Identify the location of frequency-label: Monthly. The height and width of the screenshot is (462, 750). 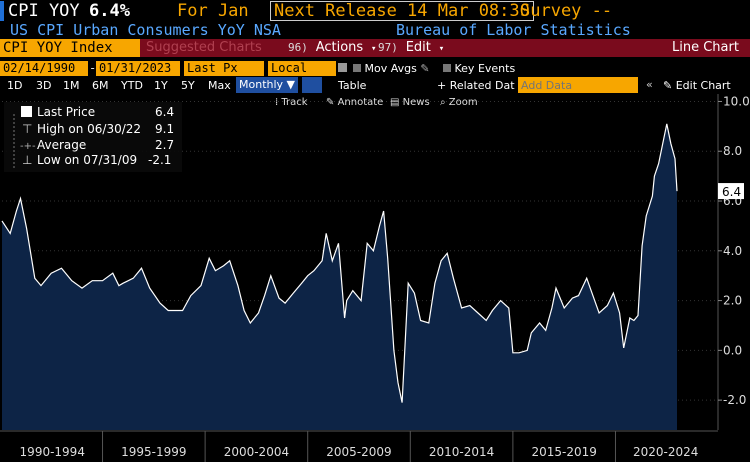
(261, 84).